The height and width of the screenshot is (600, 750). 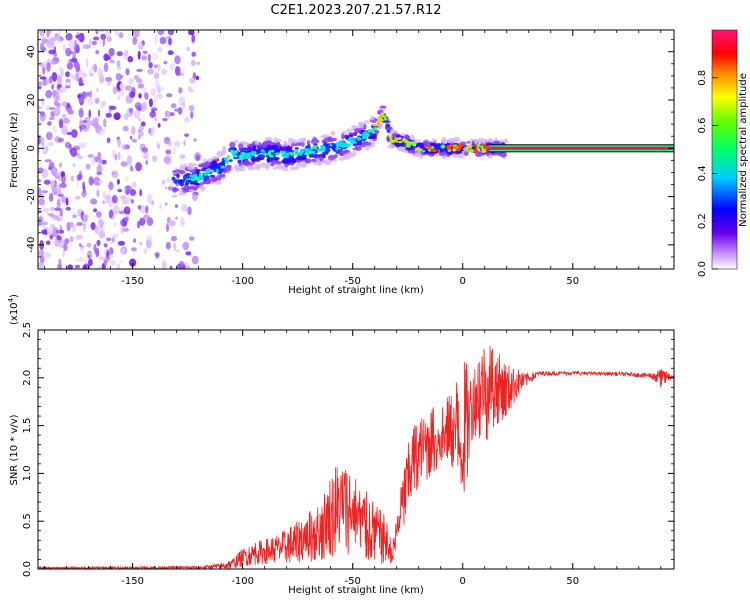 I want to click on colorbar-tick-label: 0.2, so click(x=702, y=221).